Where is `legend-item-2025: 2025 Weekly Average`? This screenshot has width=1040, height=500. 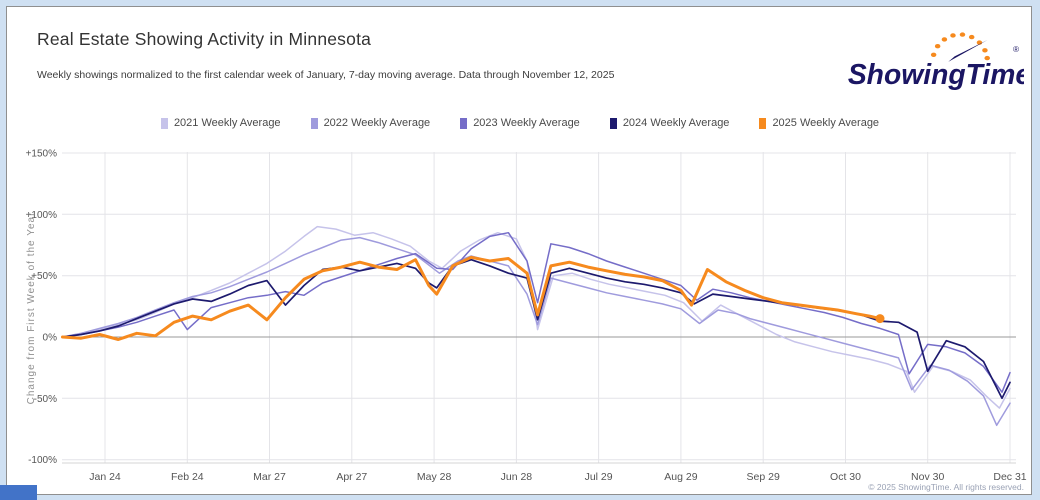 legend-item-2025: 2025 Weekly Average is located at coordinates (819, 123).